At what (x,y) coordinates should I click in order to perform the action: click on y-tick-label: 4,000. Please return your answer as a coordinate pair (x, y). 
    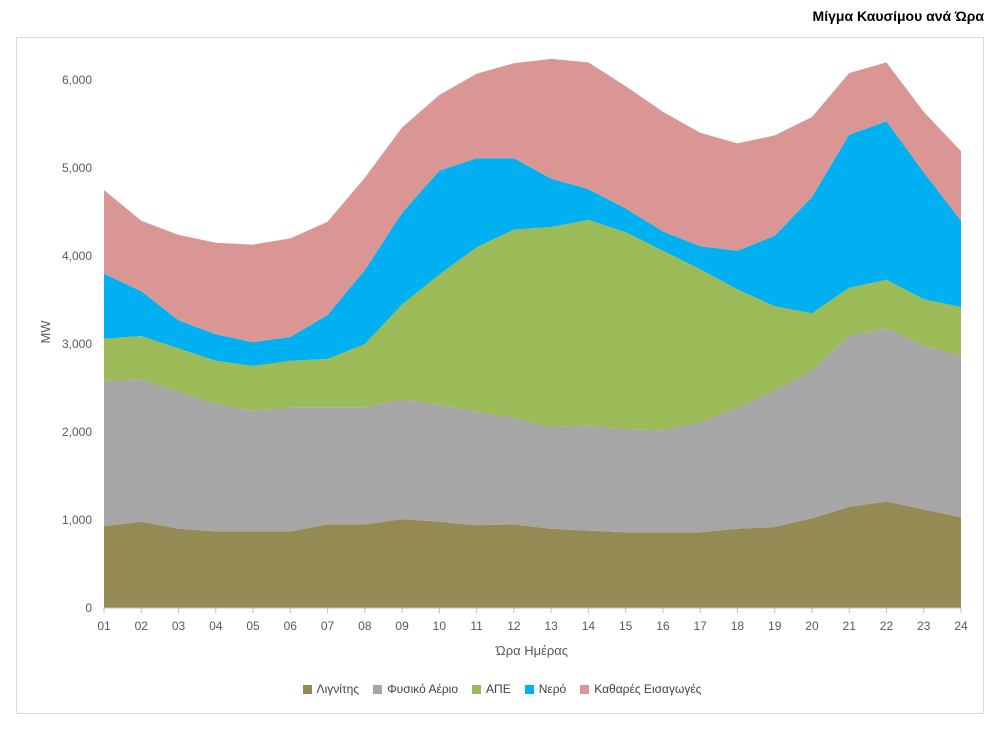
    Looking at the image, I should click on (77, 256).